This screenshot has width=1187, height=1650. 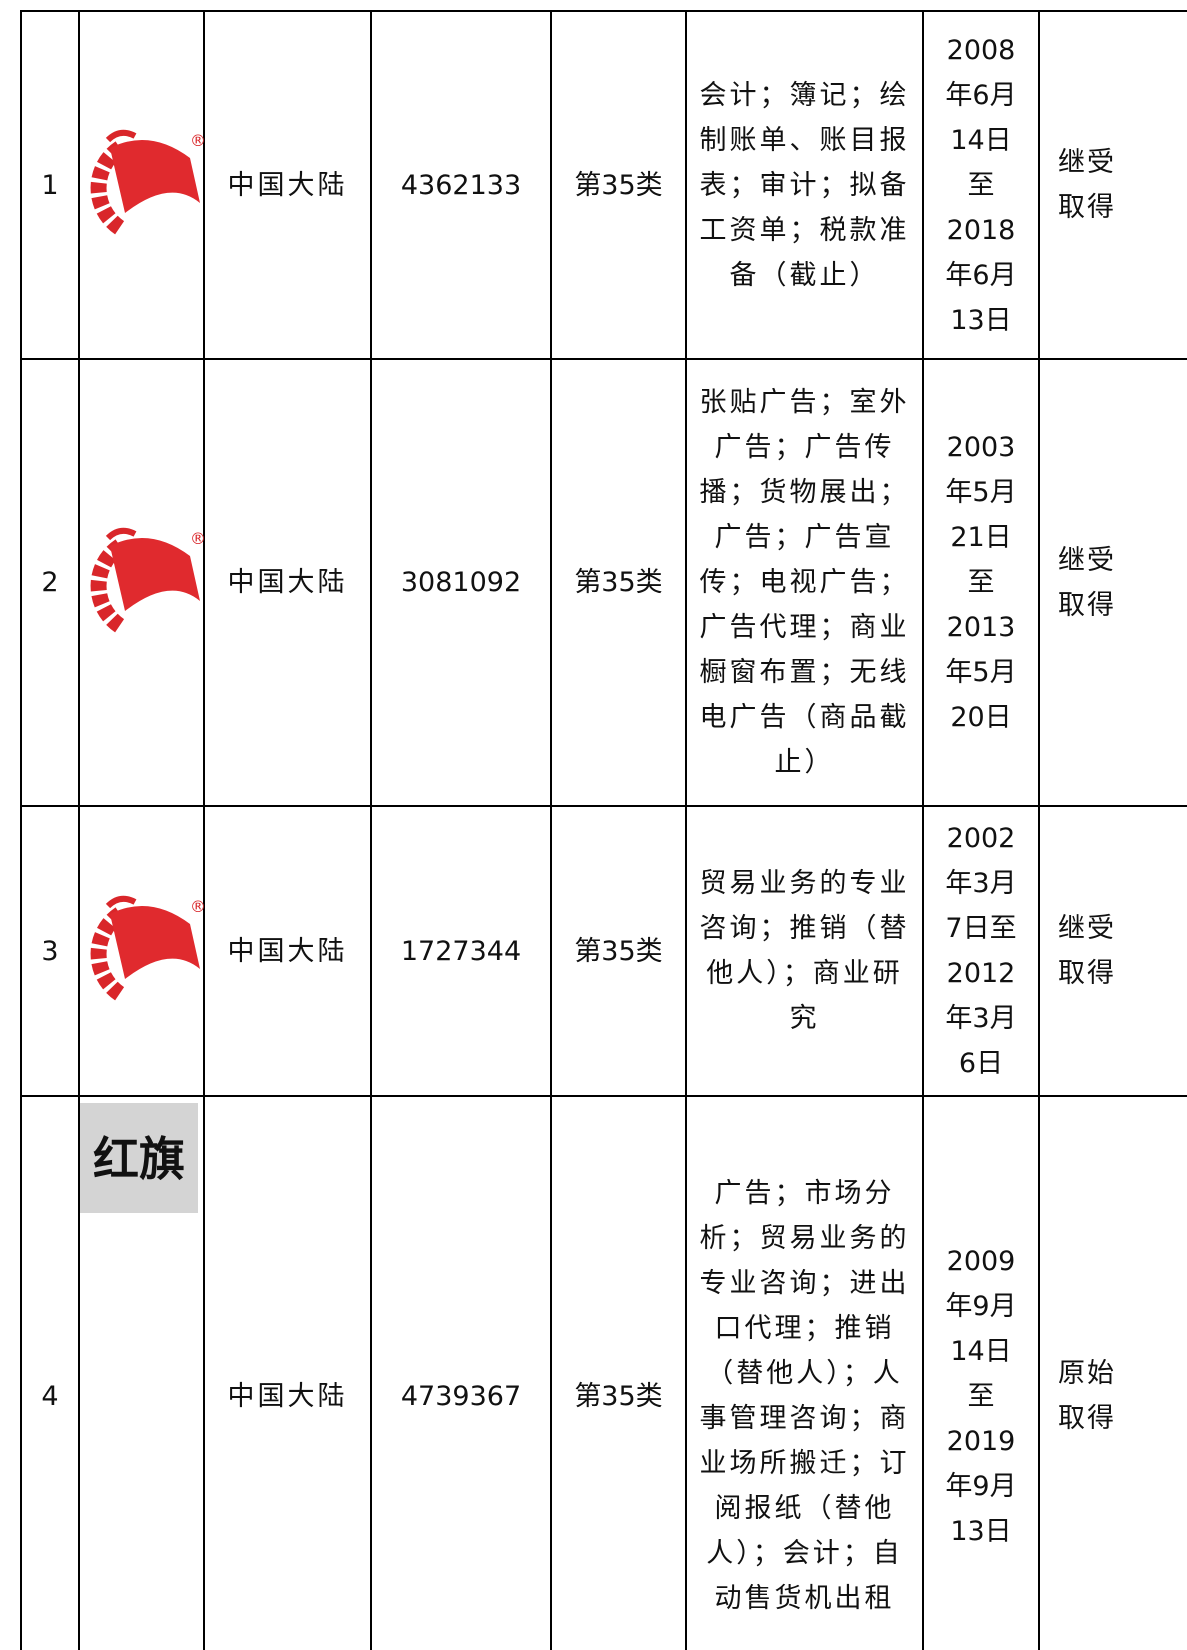 I want to click on row-number: 3, so click(x=50, y=951).